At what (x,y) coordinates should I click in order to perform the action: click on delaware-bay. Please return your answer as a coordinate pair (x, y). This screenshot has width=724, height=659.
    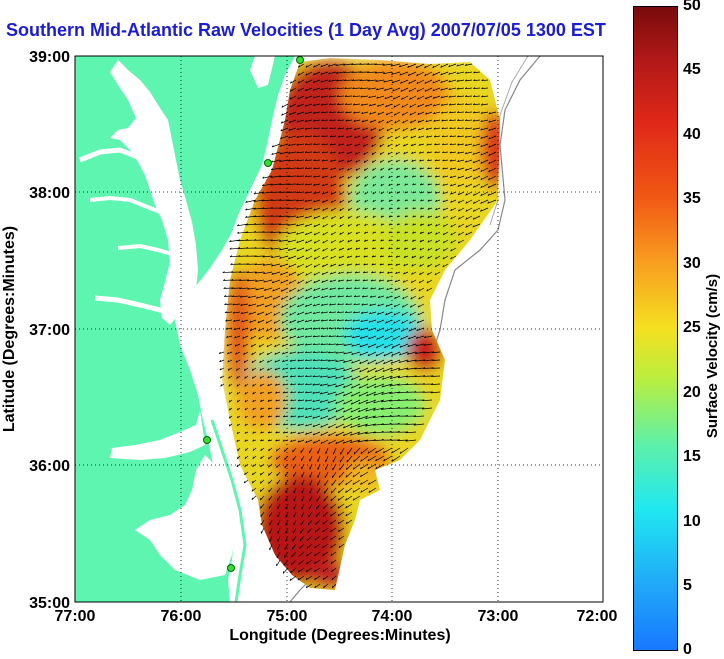
    Looking at the image, I should click on (262, 72).